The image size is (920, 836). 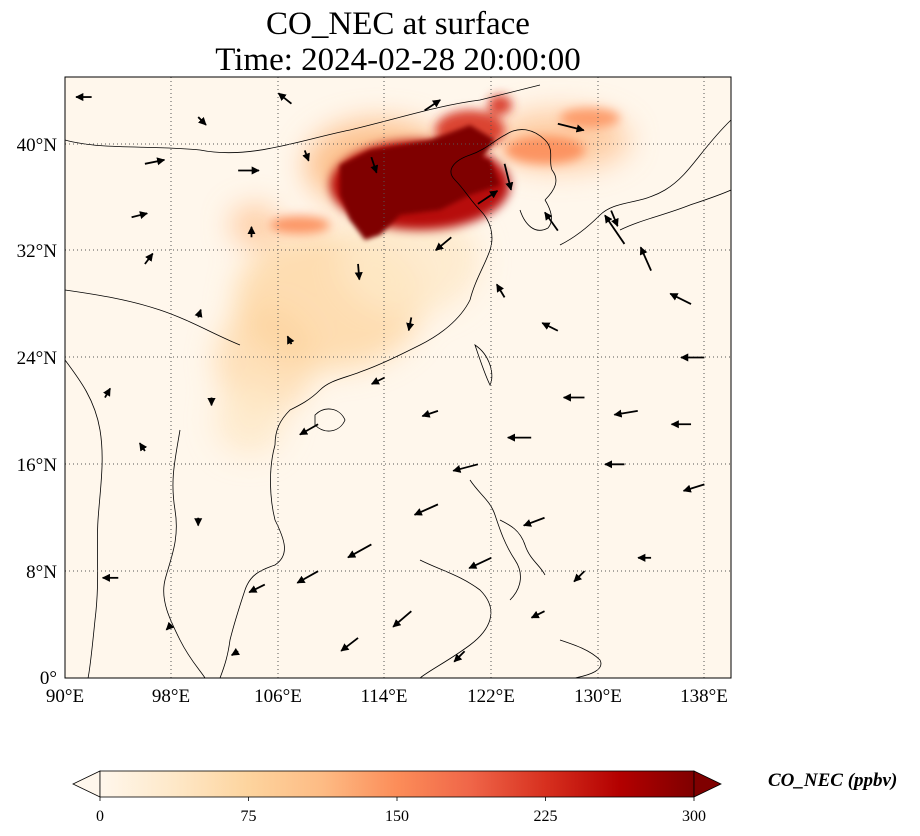 I want to click on lon-tick-label: 130°E, so click(x=598, y=696).